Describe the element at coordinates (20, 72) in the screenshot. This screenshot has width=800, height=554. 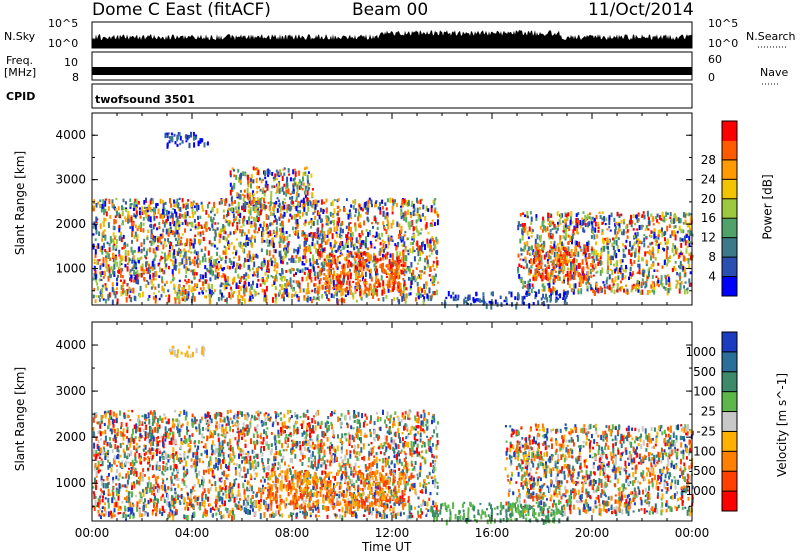
I see `freq-unit-label: [MHz]` at that location.